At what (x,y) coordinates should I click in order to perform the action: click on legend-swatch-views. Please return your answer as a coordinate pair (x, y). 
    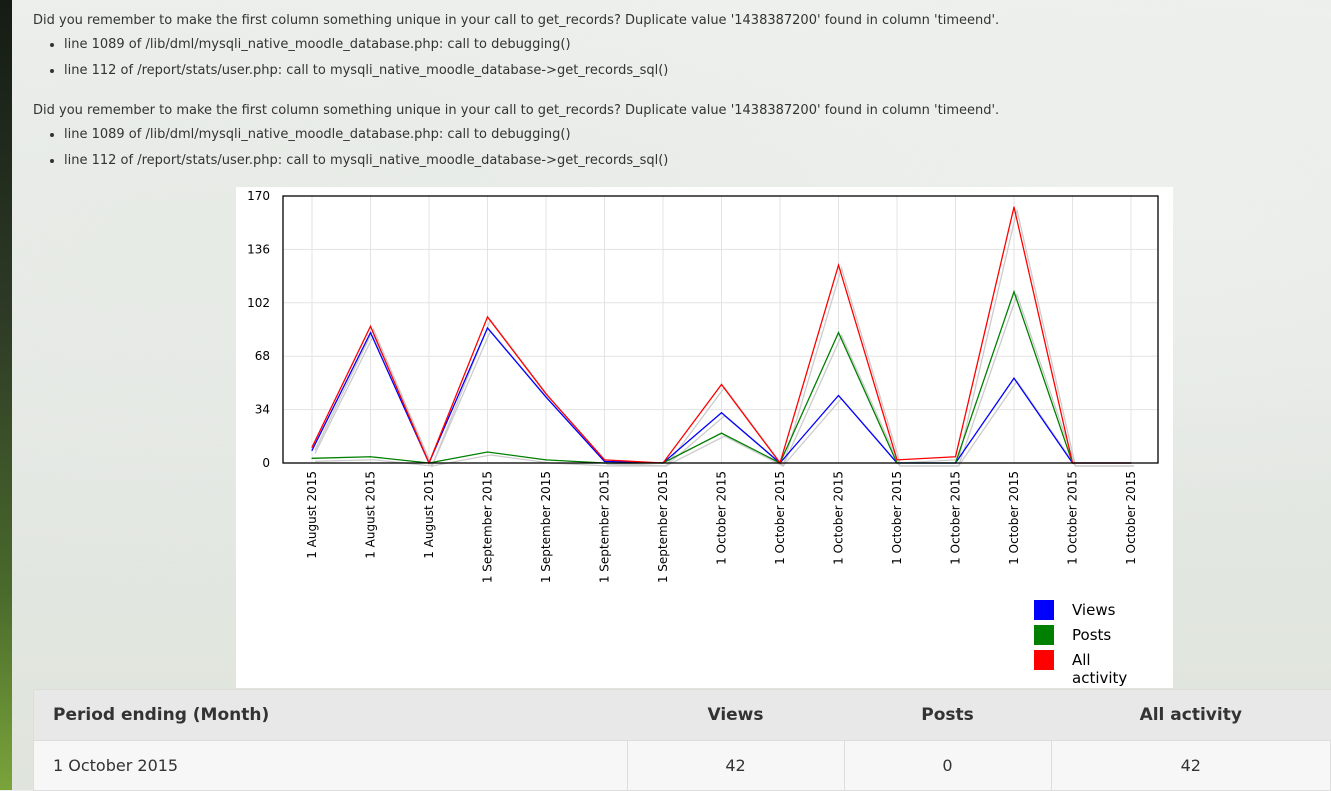
    Looking at the image, I should click on (1044, 610).